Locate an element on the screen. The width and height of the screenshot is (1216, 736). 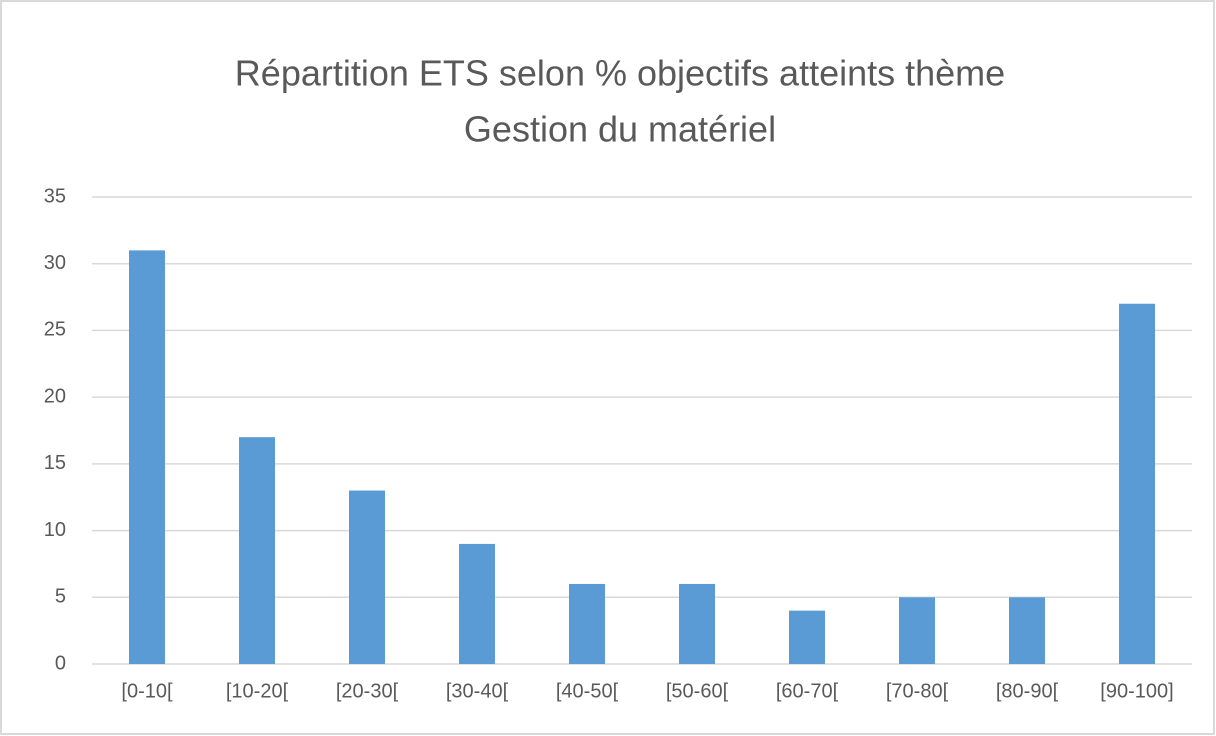
x-tick-label: [50-60[ is located at coordinates (697, 691).